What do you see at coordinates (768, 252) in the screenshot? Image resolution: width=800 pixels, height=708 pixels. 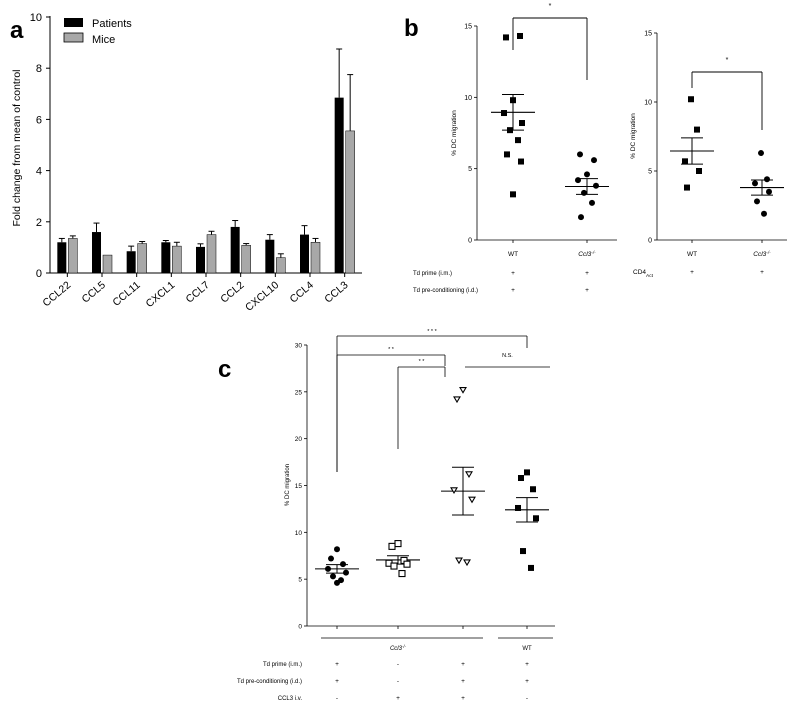 I see `b2-category-label-sup: -/-` at bounding box center [768, 252].